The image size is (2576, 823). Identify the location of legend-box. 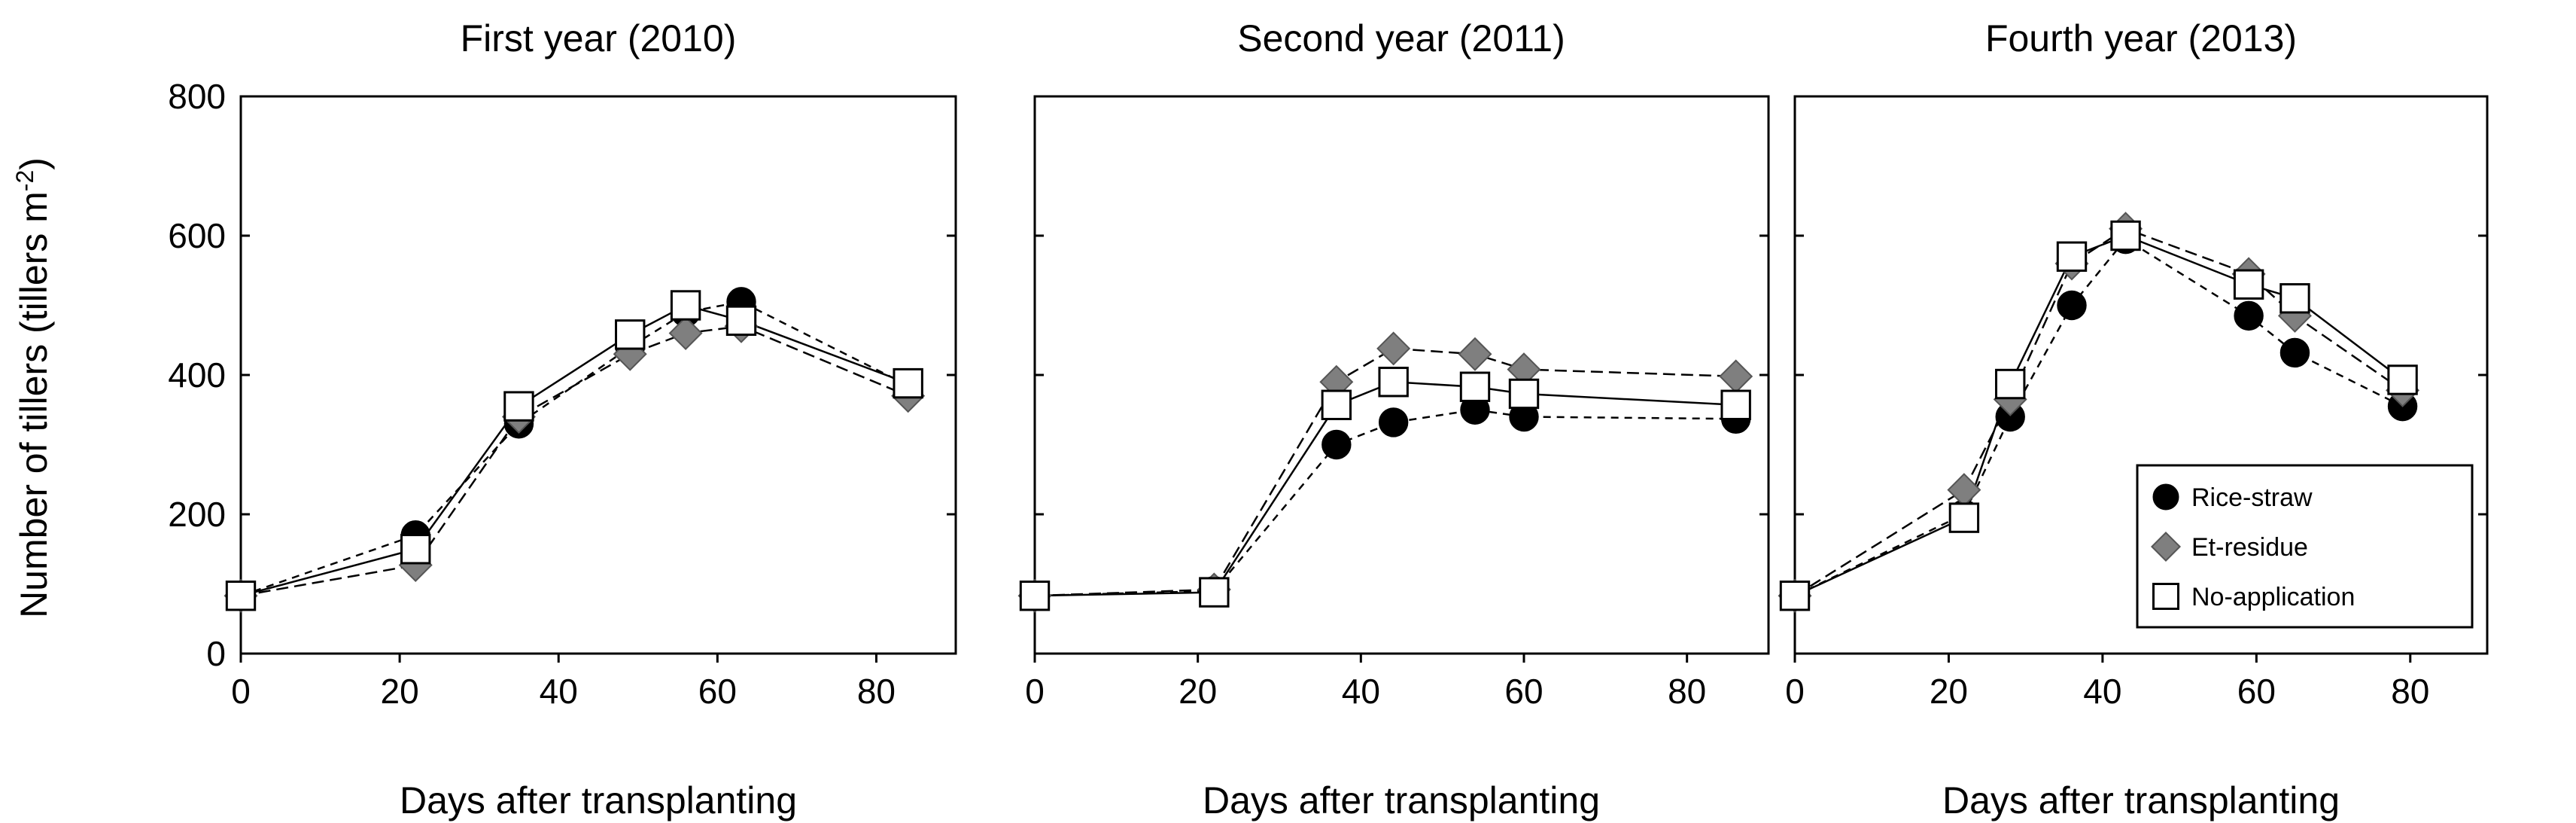
(2305, 546).